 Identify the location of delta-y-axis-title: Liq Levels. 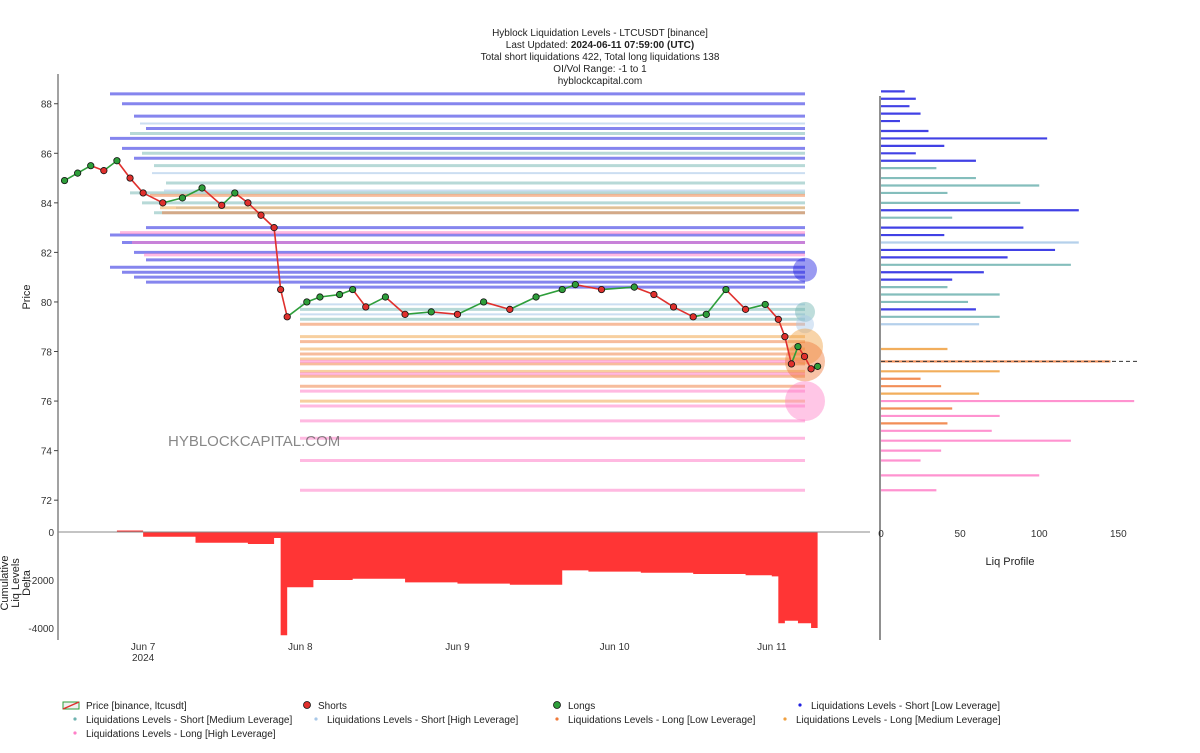
(16, 583).